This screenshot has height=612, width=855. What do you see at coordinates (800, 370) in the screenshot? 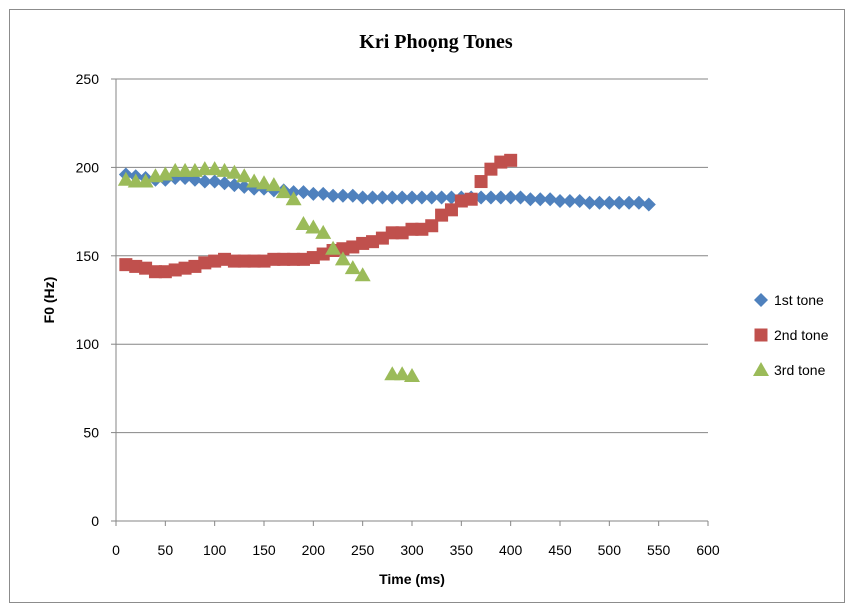
I see `legend-label: 3rd tone` at bounding box center [800, 370].